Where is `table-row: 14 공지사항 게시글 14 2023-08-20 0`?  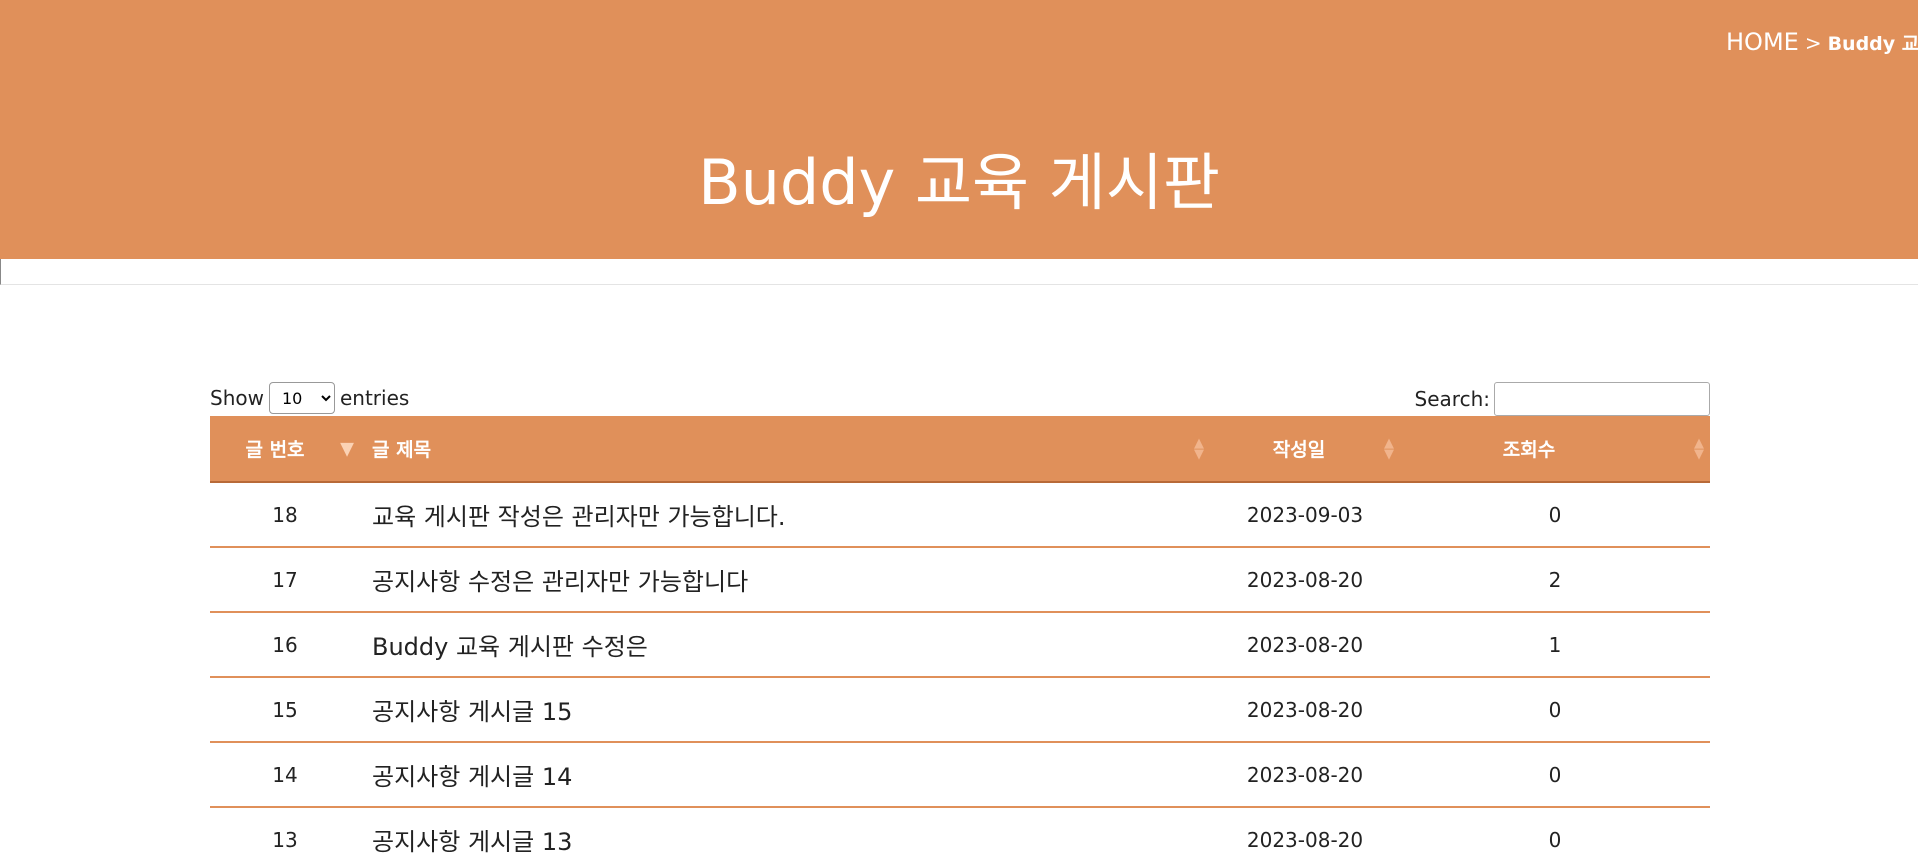
table-row: 14 공지사항 게시글 14 2023-08-20 0 is located at coordinates (960, 774).